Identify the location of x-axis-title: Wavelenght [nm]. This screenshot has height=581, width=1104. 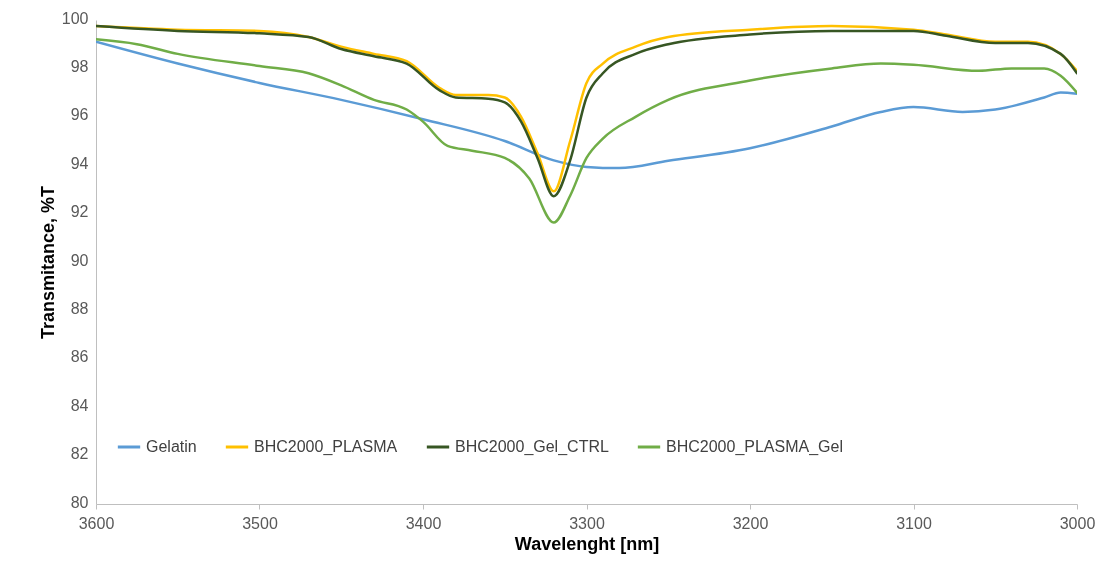
(587, 543).